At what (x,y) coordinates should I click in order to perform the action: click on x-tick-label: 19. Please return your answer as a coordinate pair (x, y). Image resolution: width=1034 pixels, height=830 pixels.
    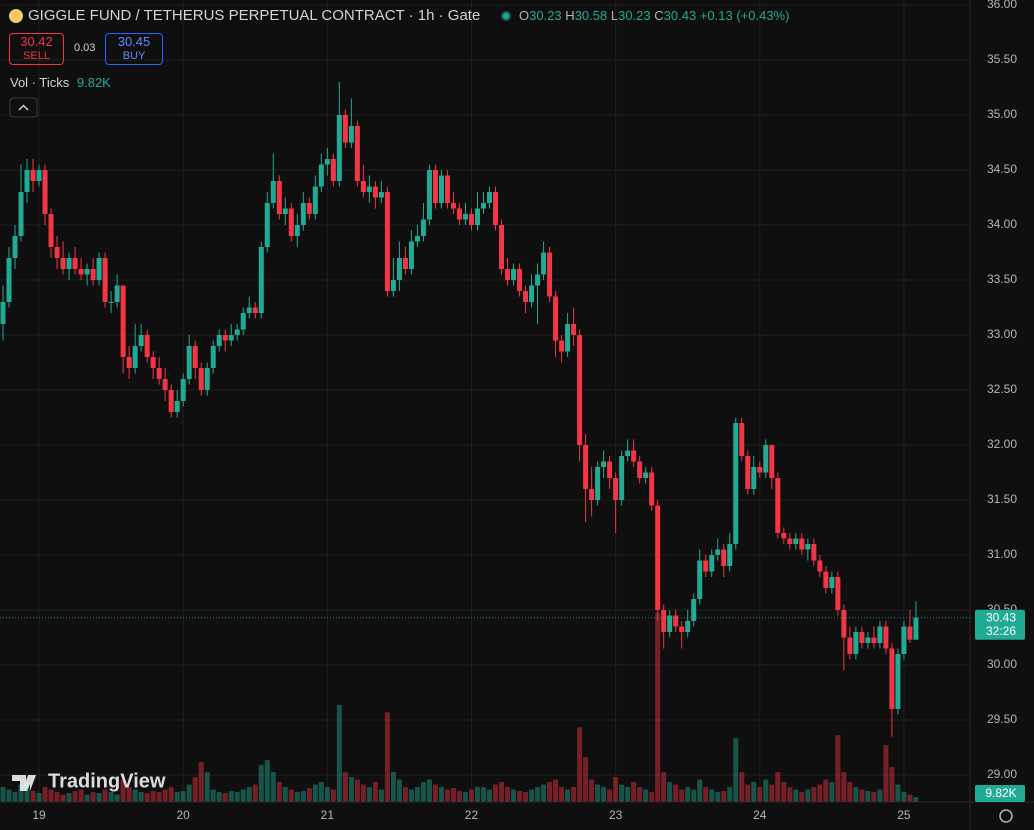
    Looking at the image, I should click on (39, 815).